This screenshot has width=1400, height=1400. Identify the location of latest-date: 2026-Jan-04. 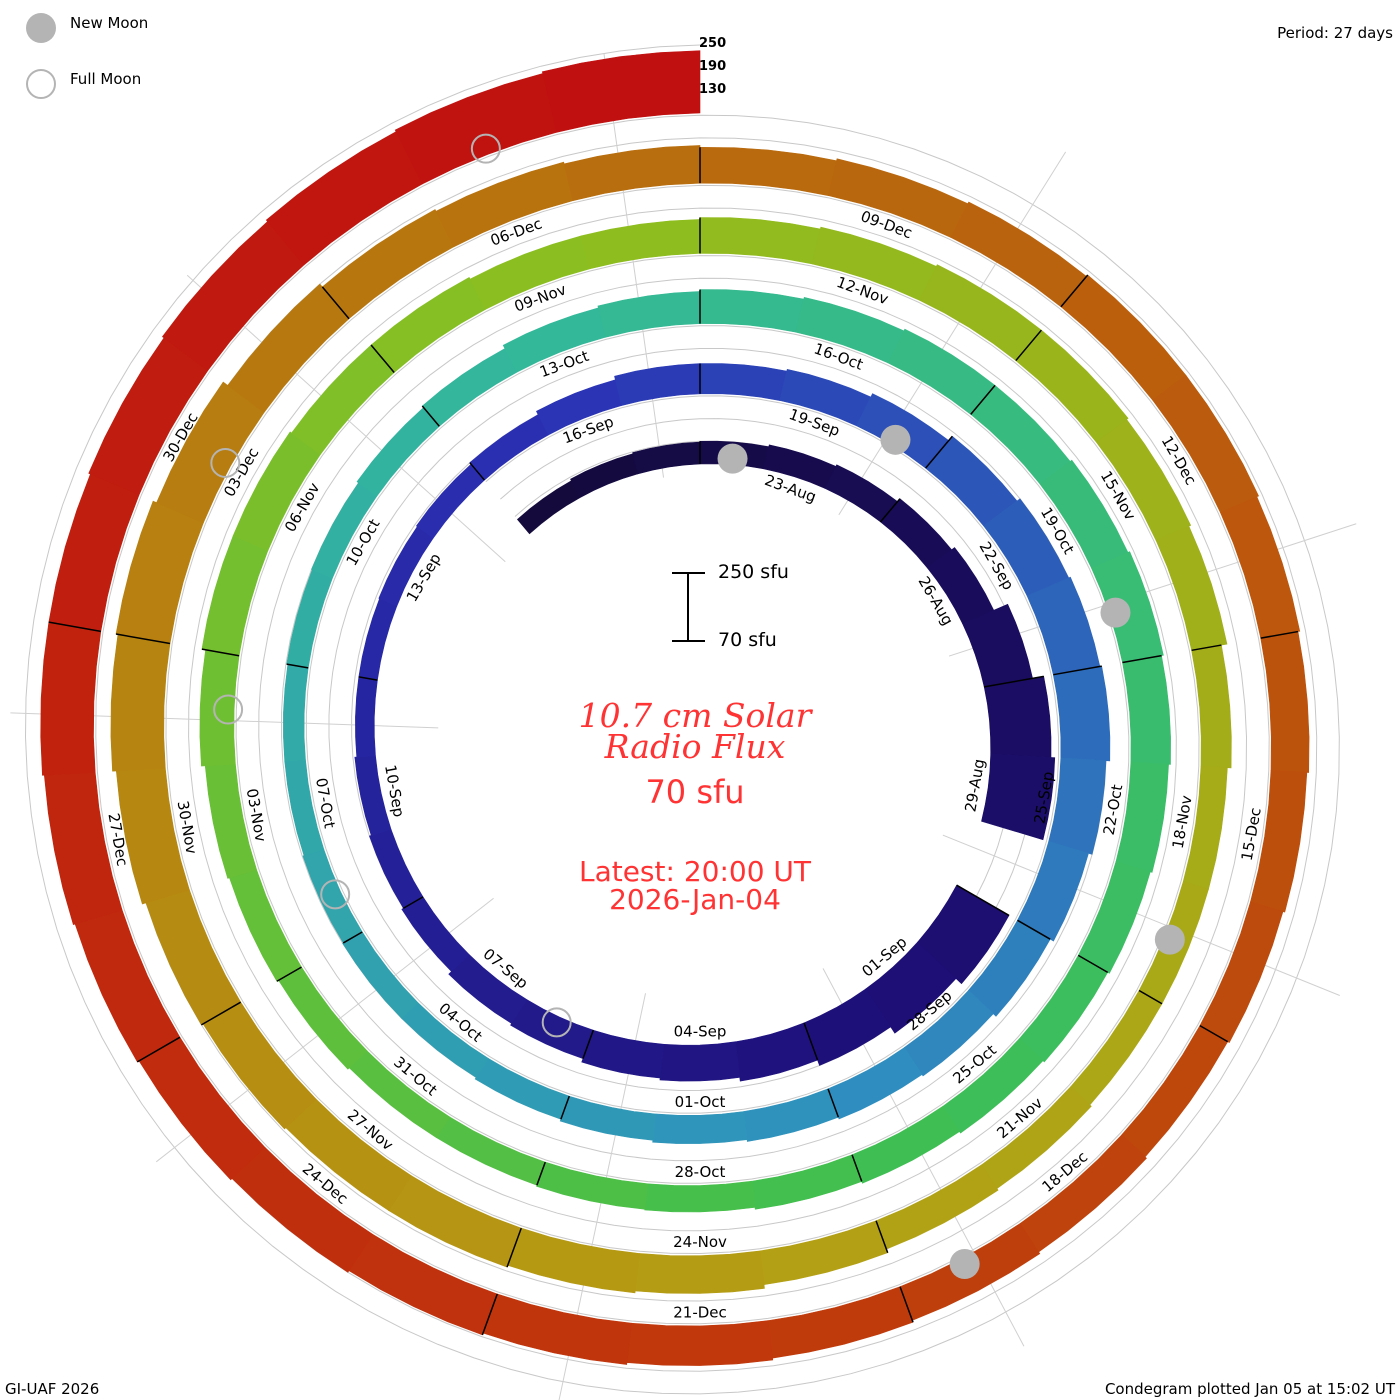
(695, 899).